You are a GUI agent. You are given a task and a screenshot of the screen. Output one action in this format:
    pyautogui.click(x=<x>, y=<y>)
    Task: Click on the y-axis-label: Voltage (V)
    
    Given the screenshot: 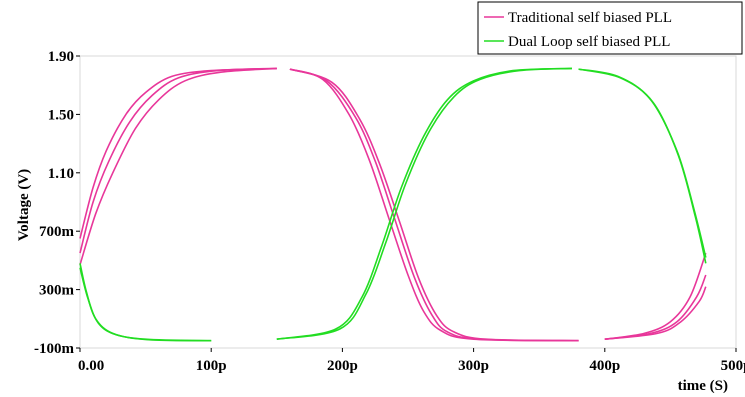 What is the action you would take?
    pyautogui.click(x=24, y=205)
    